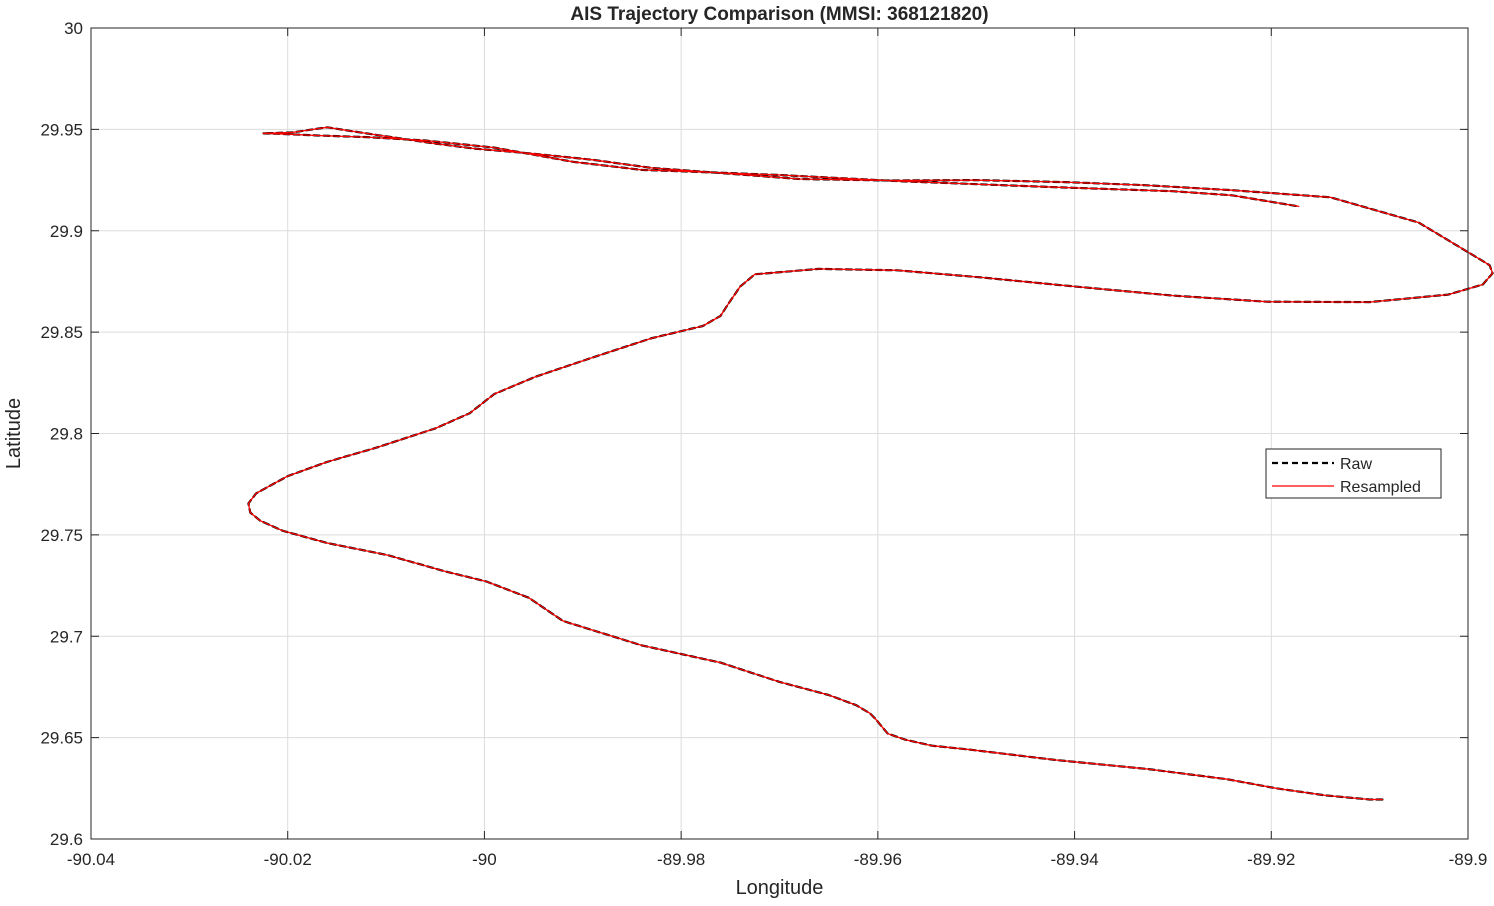  Describe the element at coordinates (1271, 859) in the screenshot. I see `x-tick-label: -89.92` at that location.